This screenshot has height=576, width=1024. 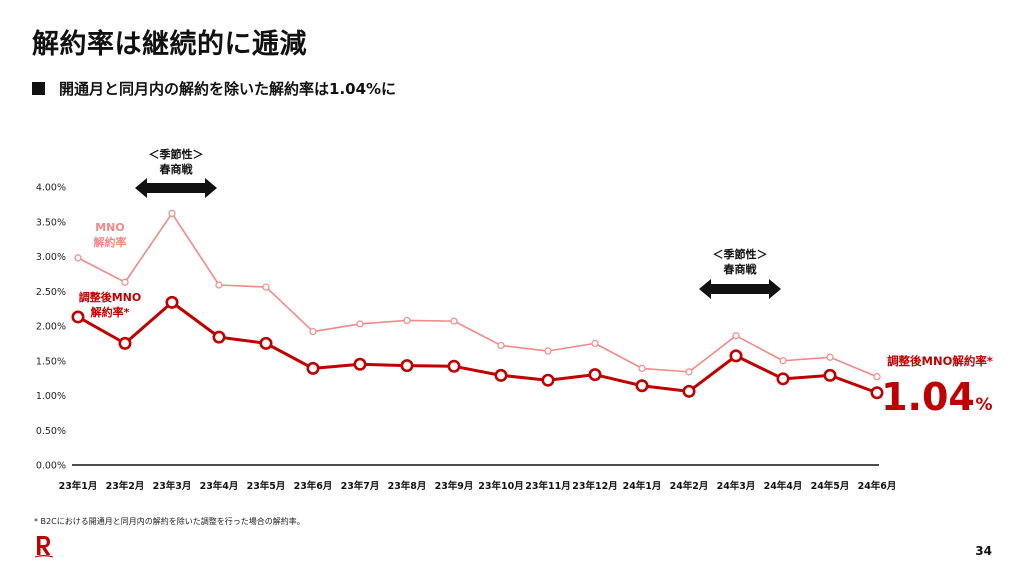 What do you see at coordinates (830, 486) in the screenshot?
I see `x-tick-label: 24年5月` at bounding box center [830, 486].